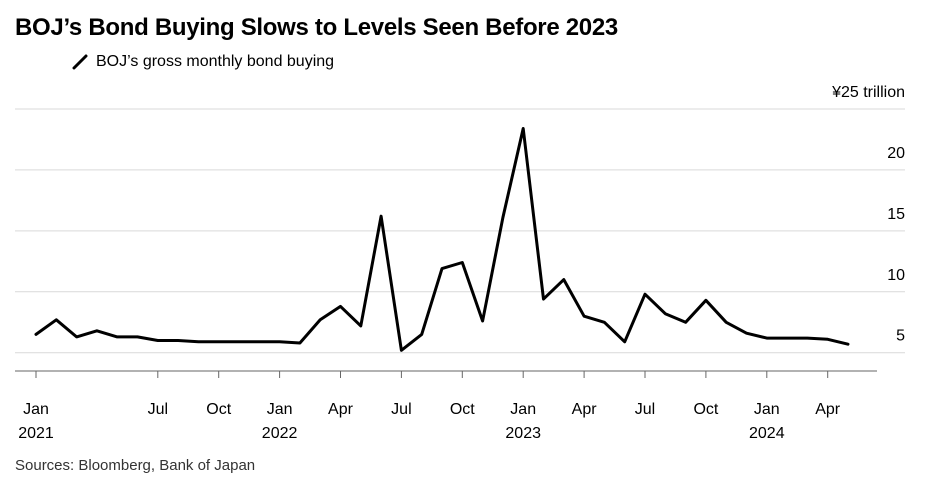 The width and height of the screenshot is (925, 484). What do you see at coordinates (280, 433) in the screenshot?
I see `x-tick-year-label: 2022` at bounding box center [280, 433].